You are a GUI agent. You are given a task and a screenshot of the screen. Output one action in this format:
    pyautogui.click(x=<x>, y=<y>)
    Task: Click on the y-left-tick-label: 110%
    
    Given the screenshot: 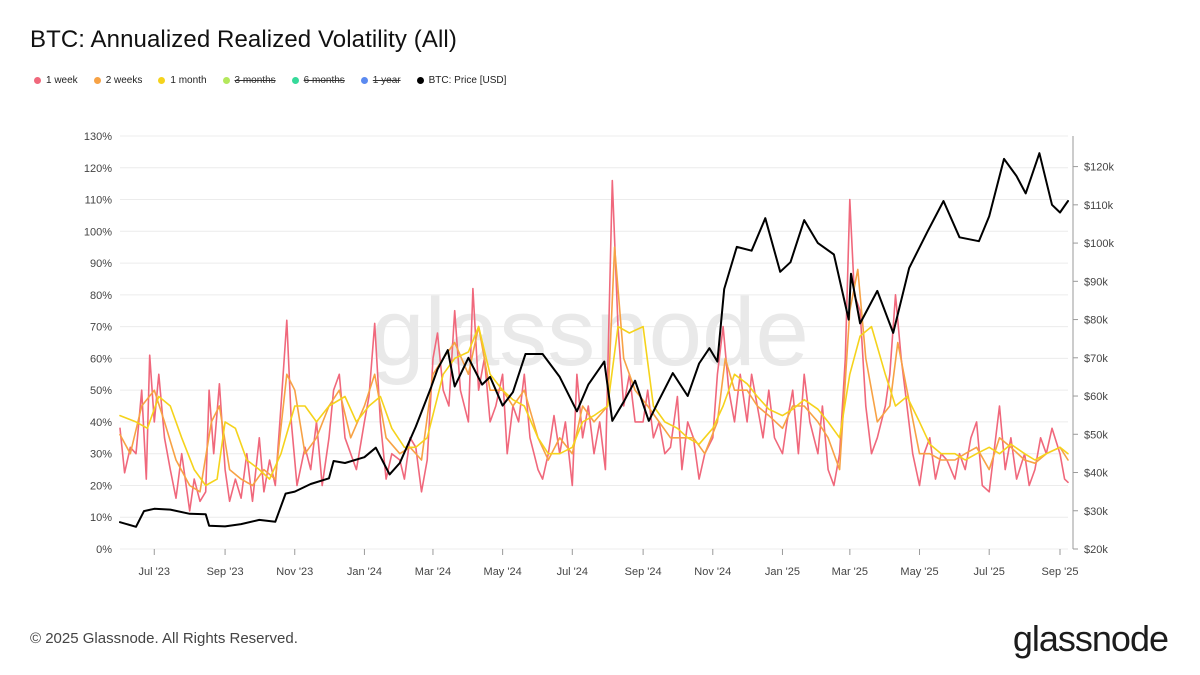 What is the action you would take?
    pyautogui.click(x=99, y=201)
    